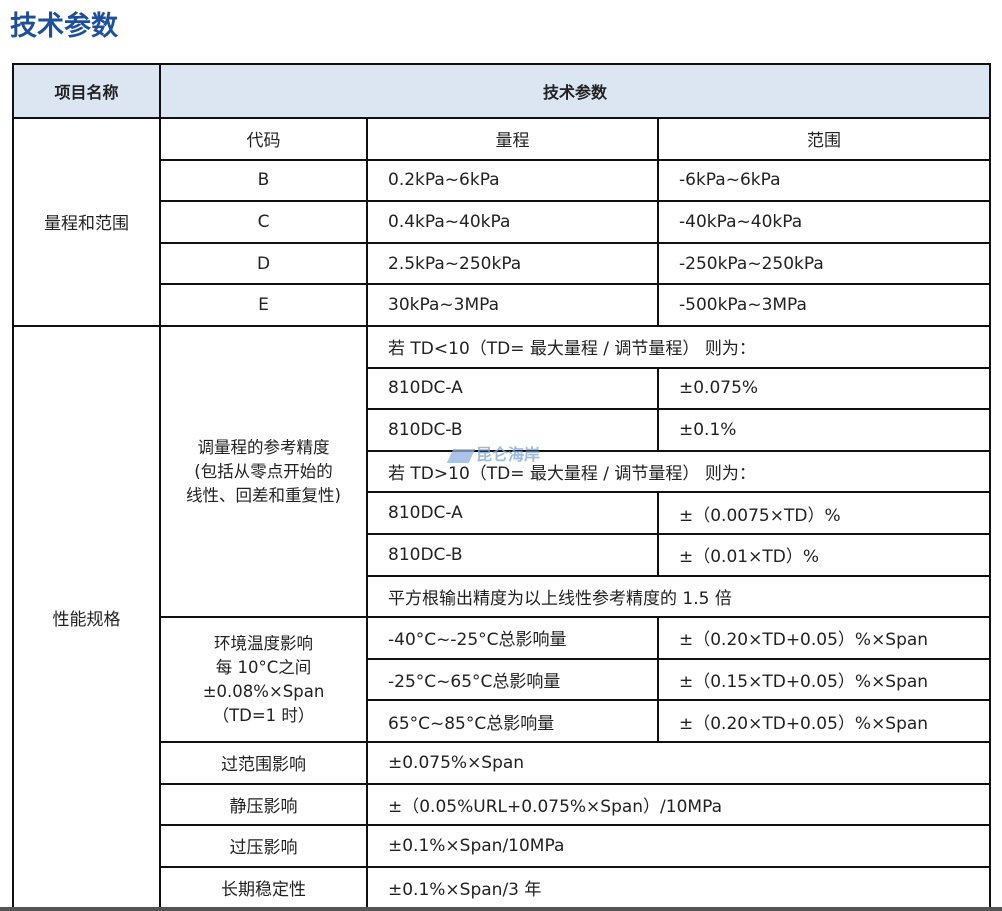  Describe the element at coordinates (64, 26) in the screenshot. I see `page-title: 技术参数` at that location.